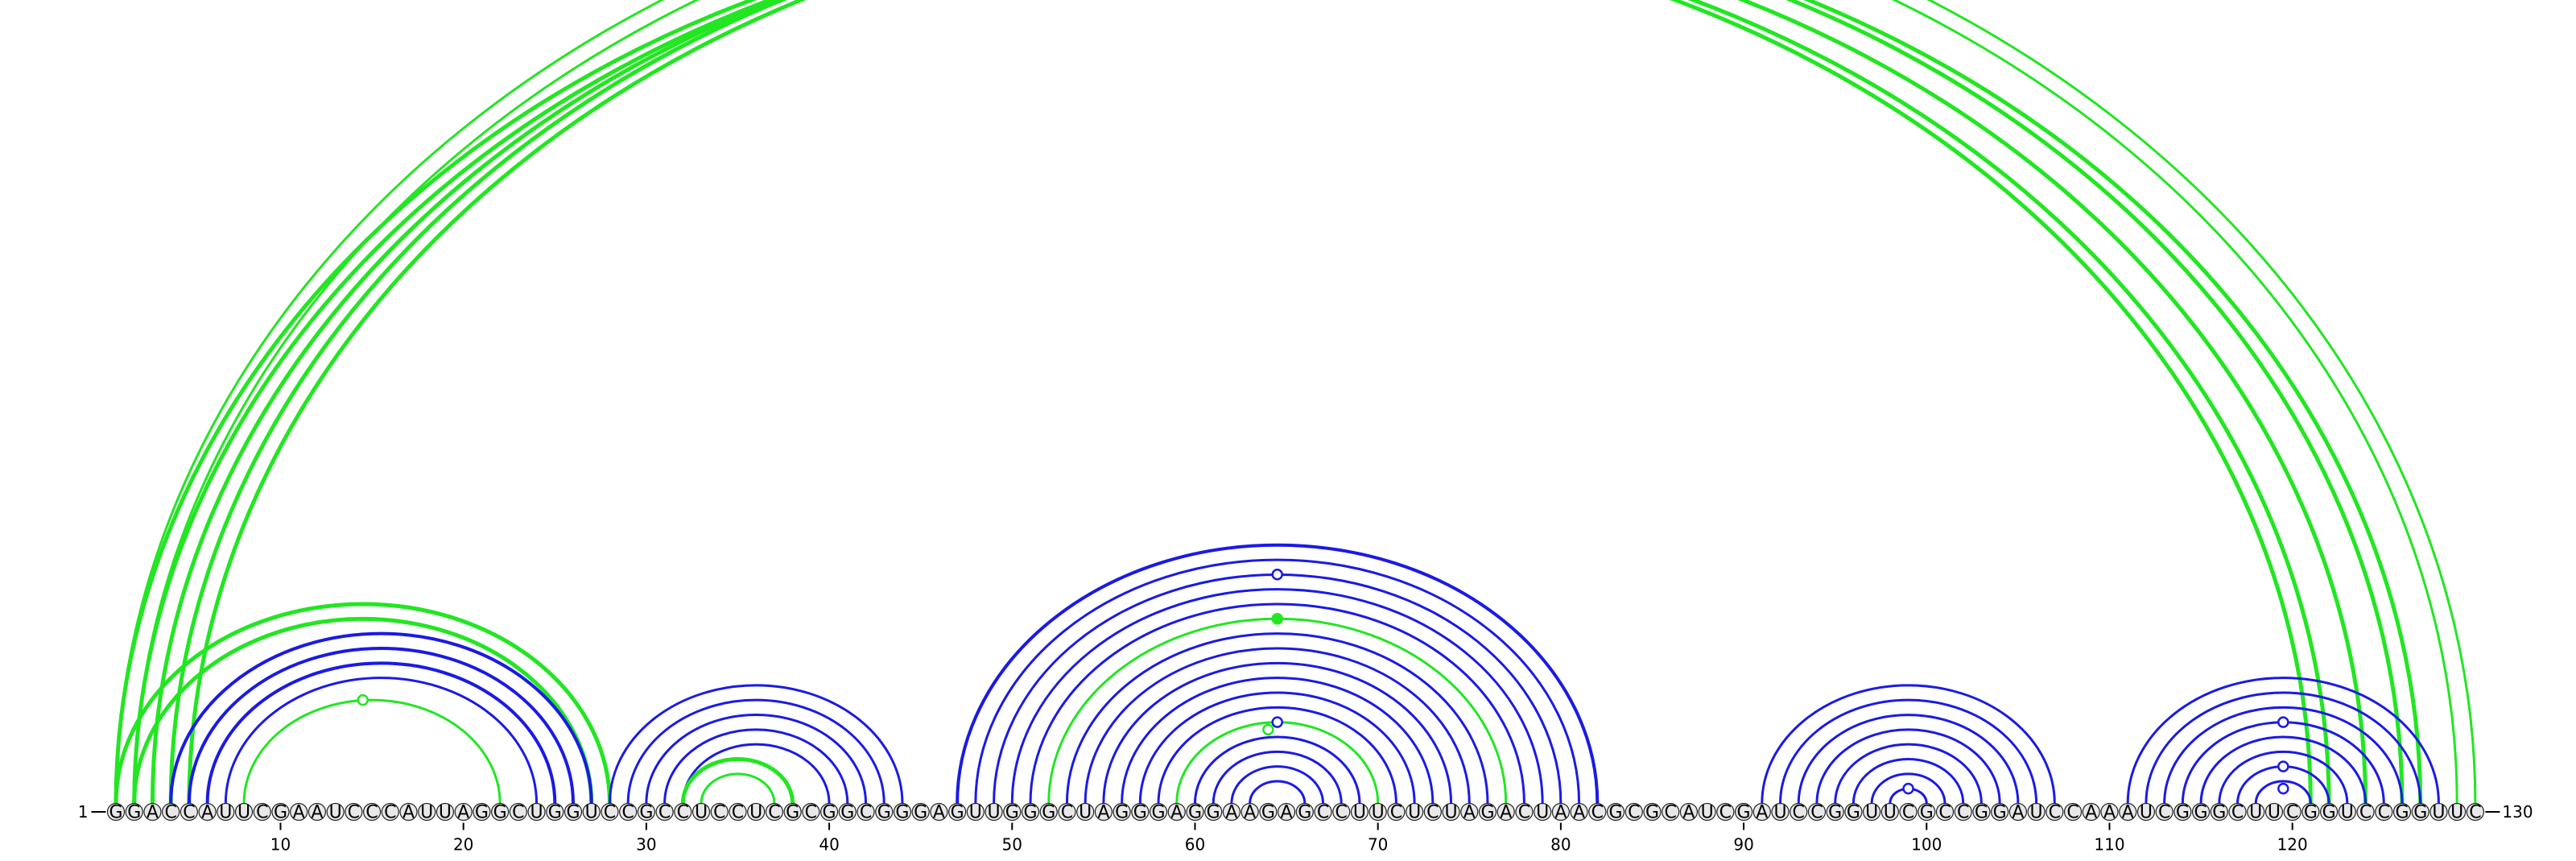 This screenshot has height=861, width=2576. I want to click on tick-label: 100, so click(1927, 845).